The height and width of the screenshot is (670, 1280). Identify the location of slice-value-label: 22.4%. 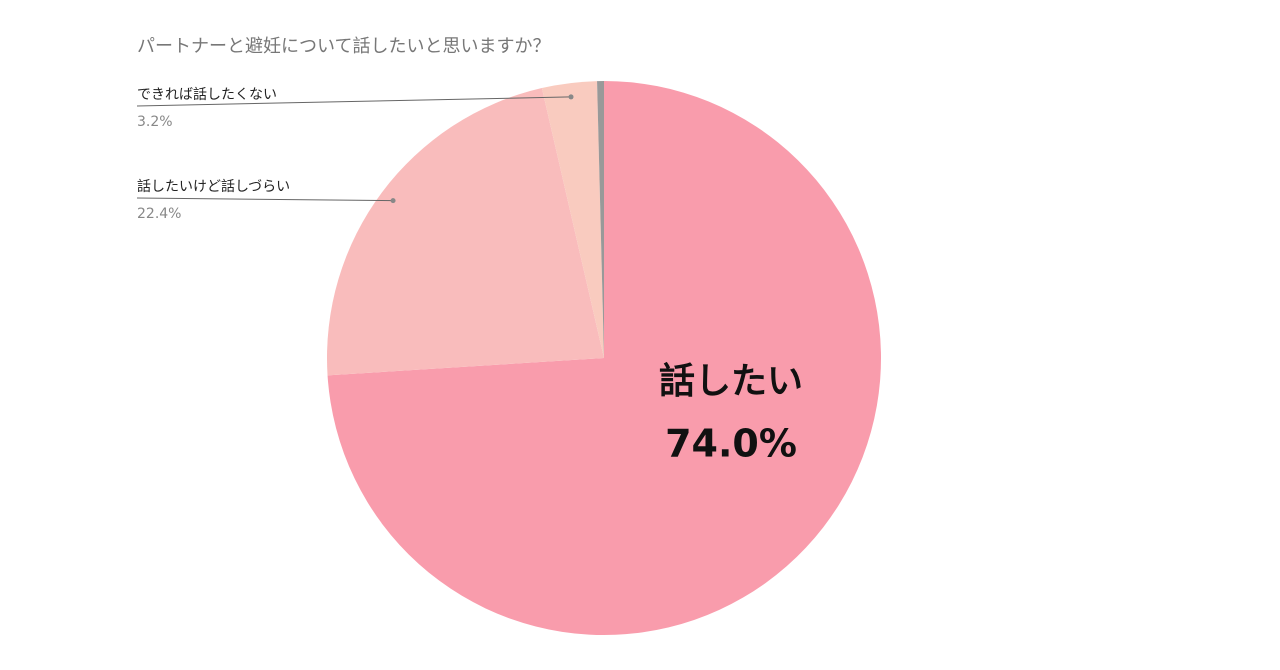
(159, 214).